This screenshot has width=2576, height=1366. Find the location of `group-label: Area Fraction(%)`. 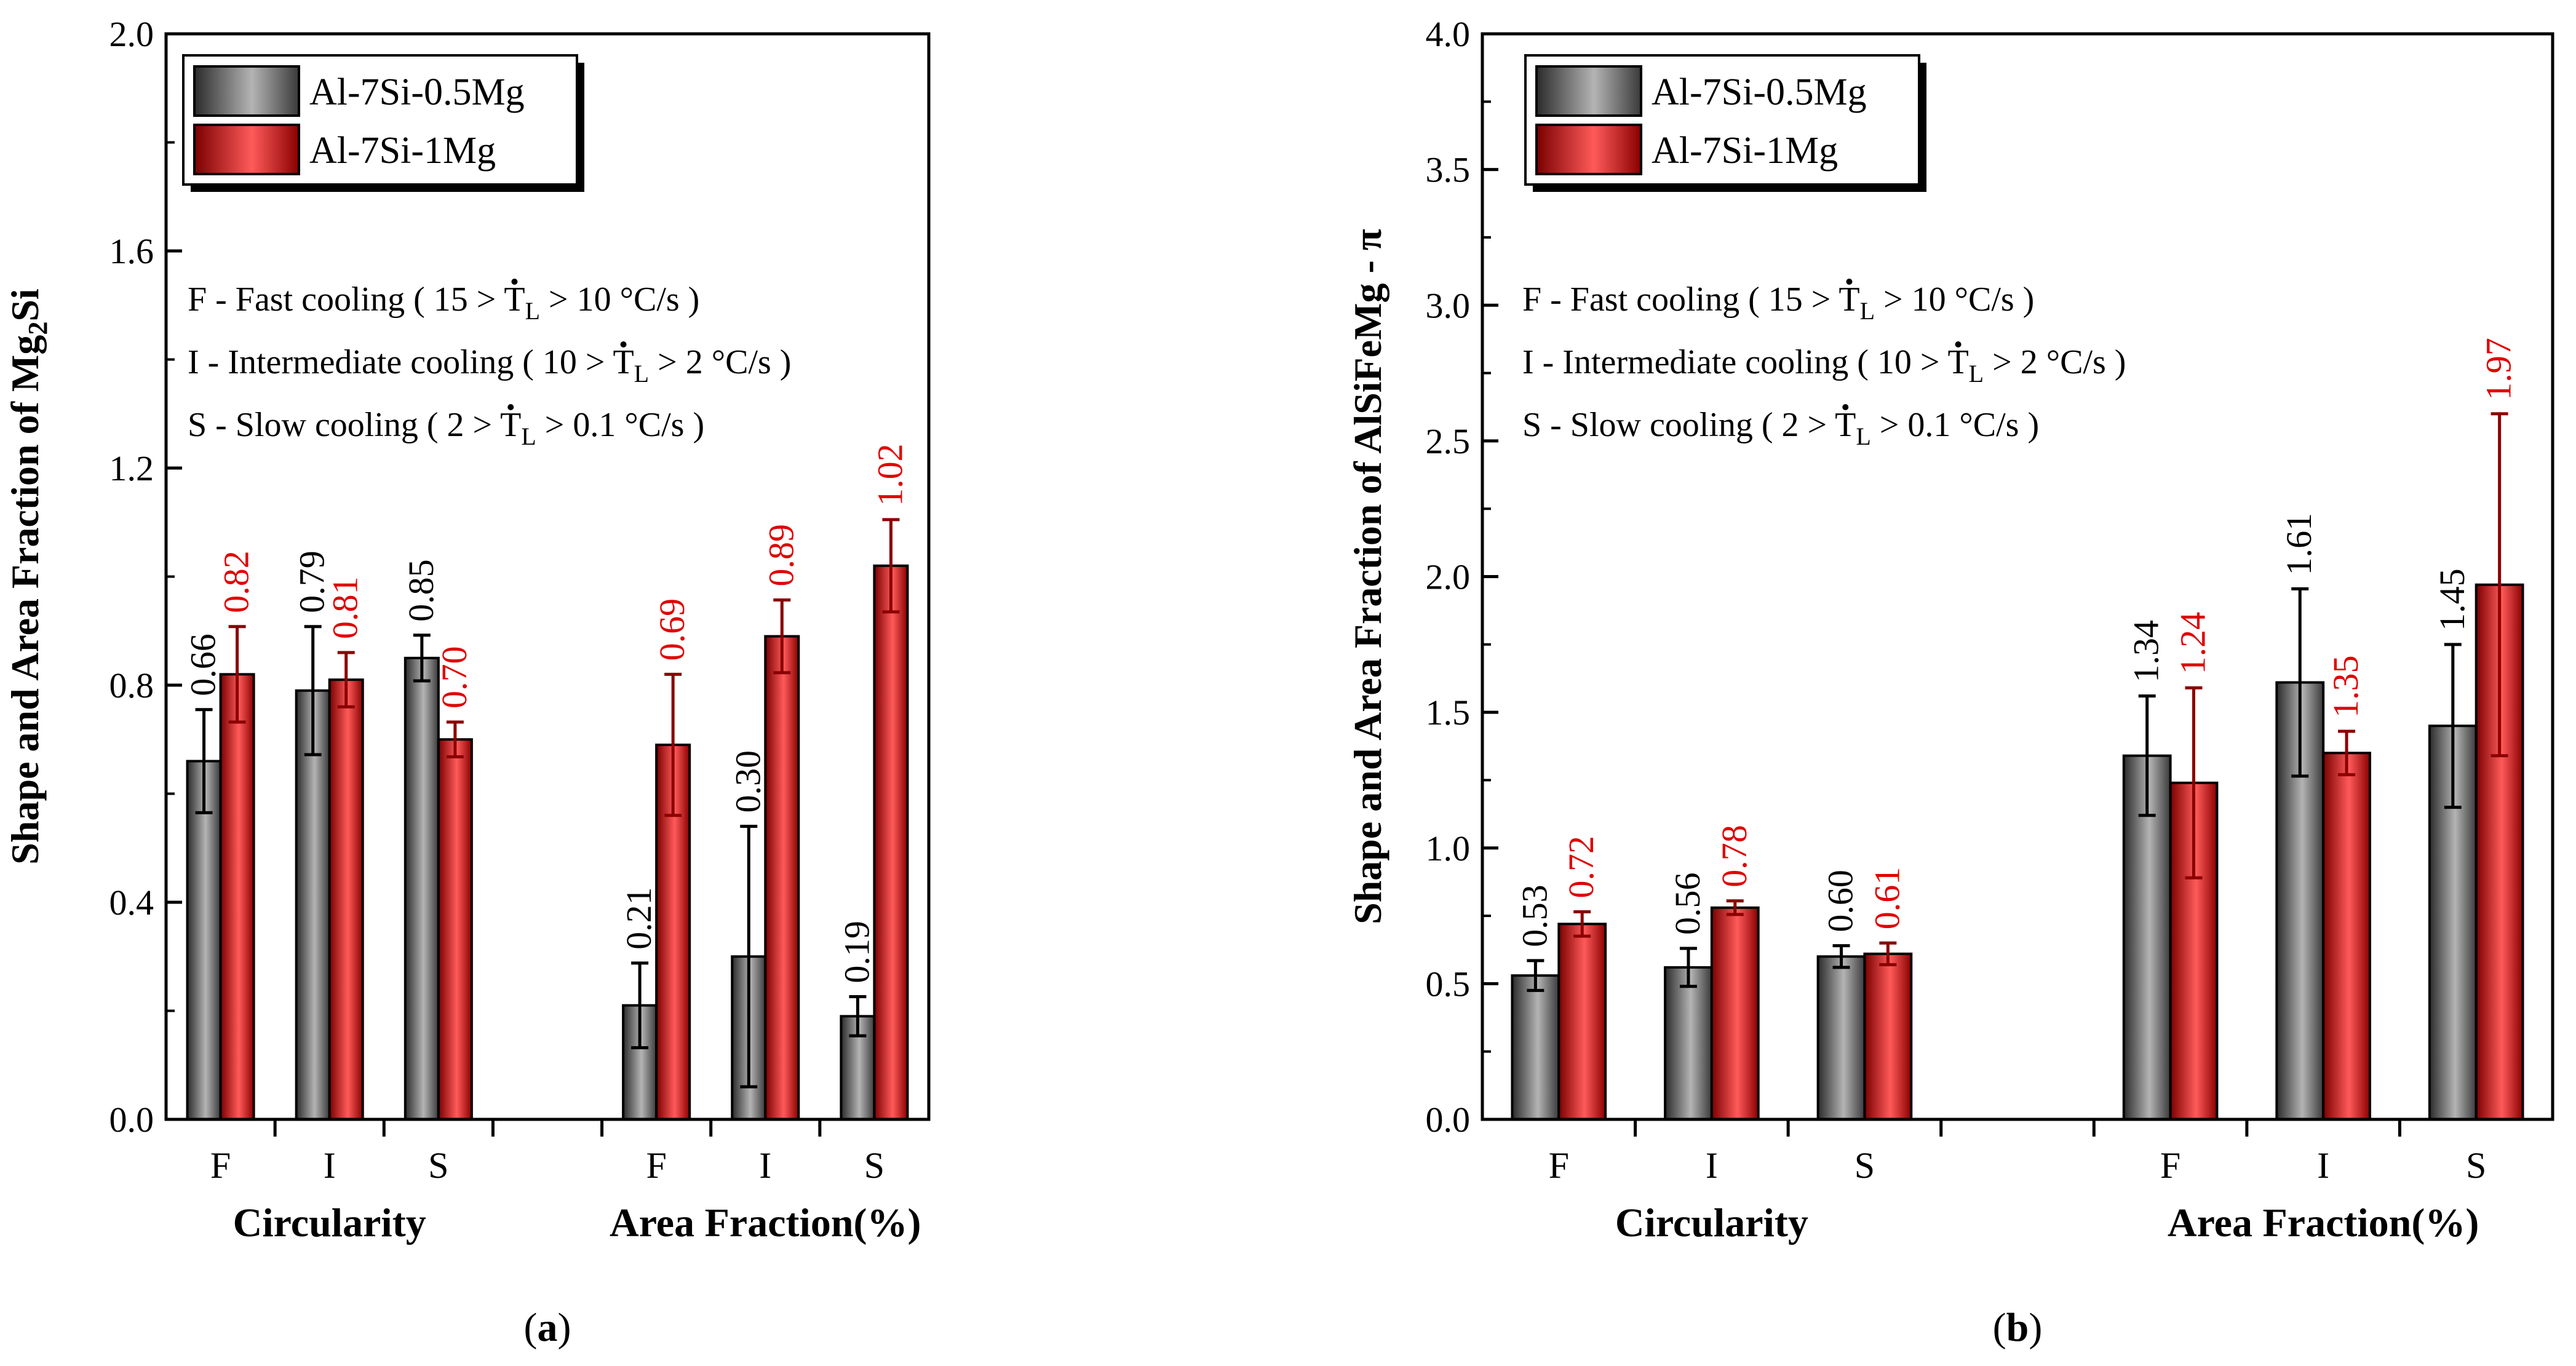

group-label: Area Fraction(%) is located at coordinates (2323, 1223).